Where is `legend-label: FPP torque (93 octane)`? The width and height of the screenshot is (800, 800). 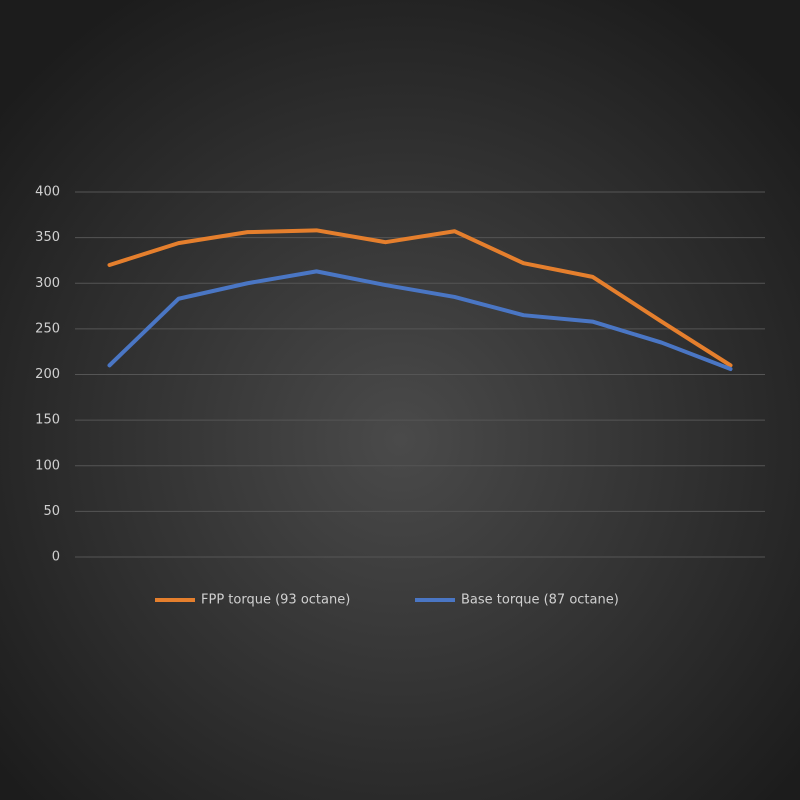 legend-label: FPP torque (93 octane) is located at coordinates (275, 600).